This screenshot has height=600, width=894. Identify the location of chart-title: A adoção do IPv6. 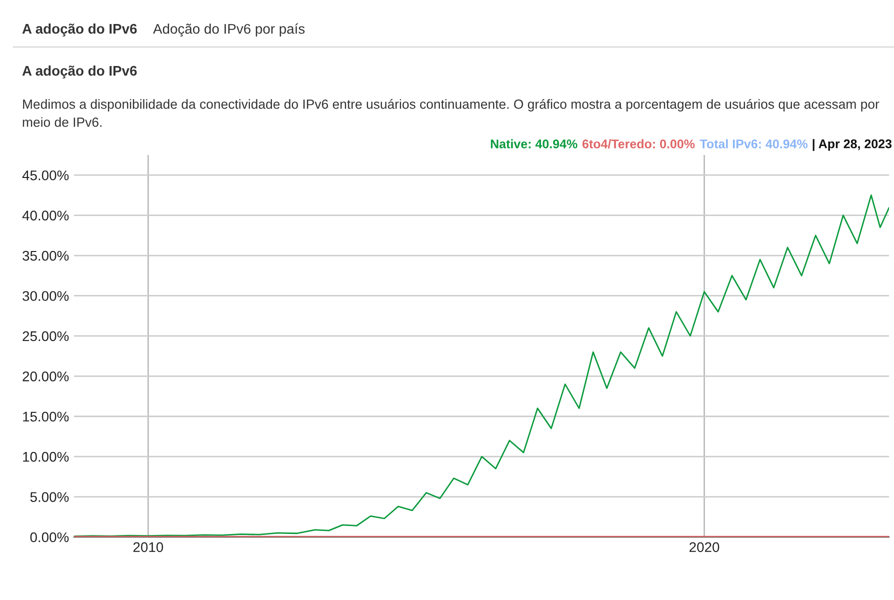
(79, 72).